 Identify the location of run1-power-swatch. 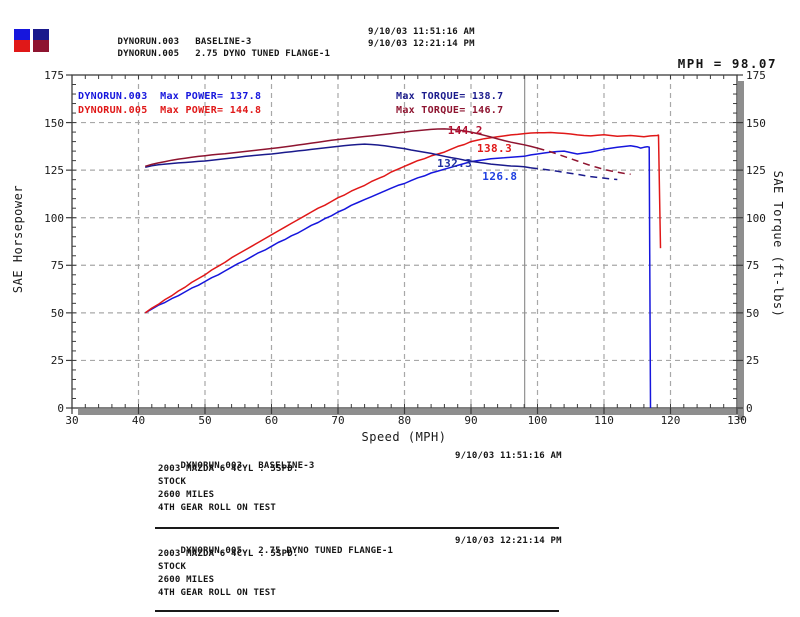
(22, 34).